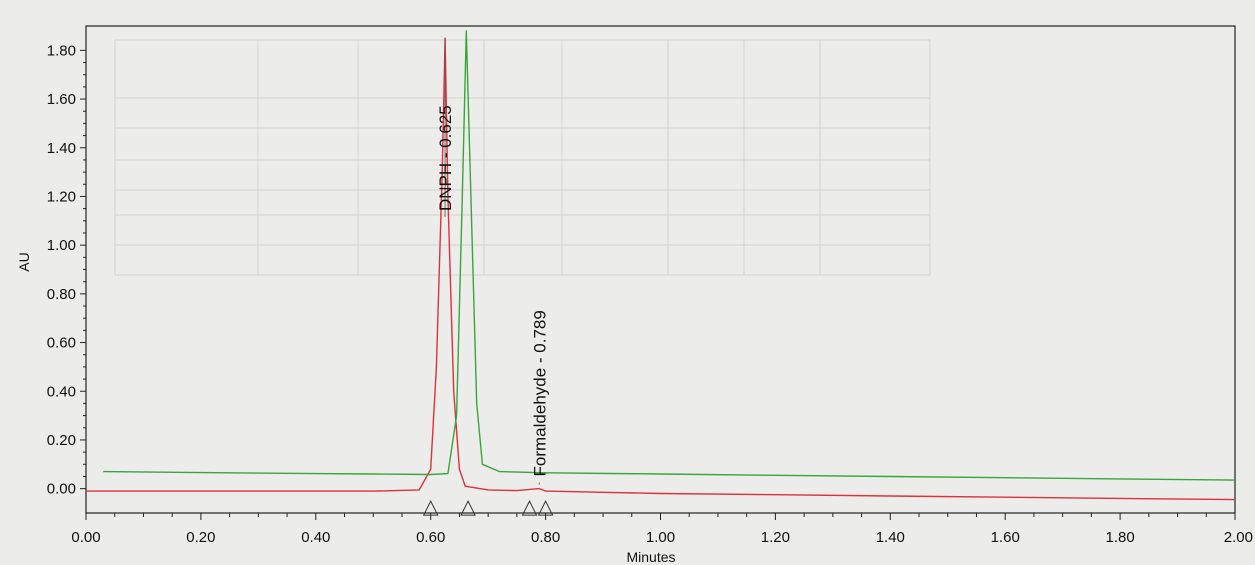  I want to click on y-tick-label: 0.60, so click(61, 343).